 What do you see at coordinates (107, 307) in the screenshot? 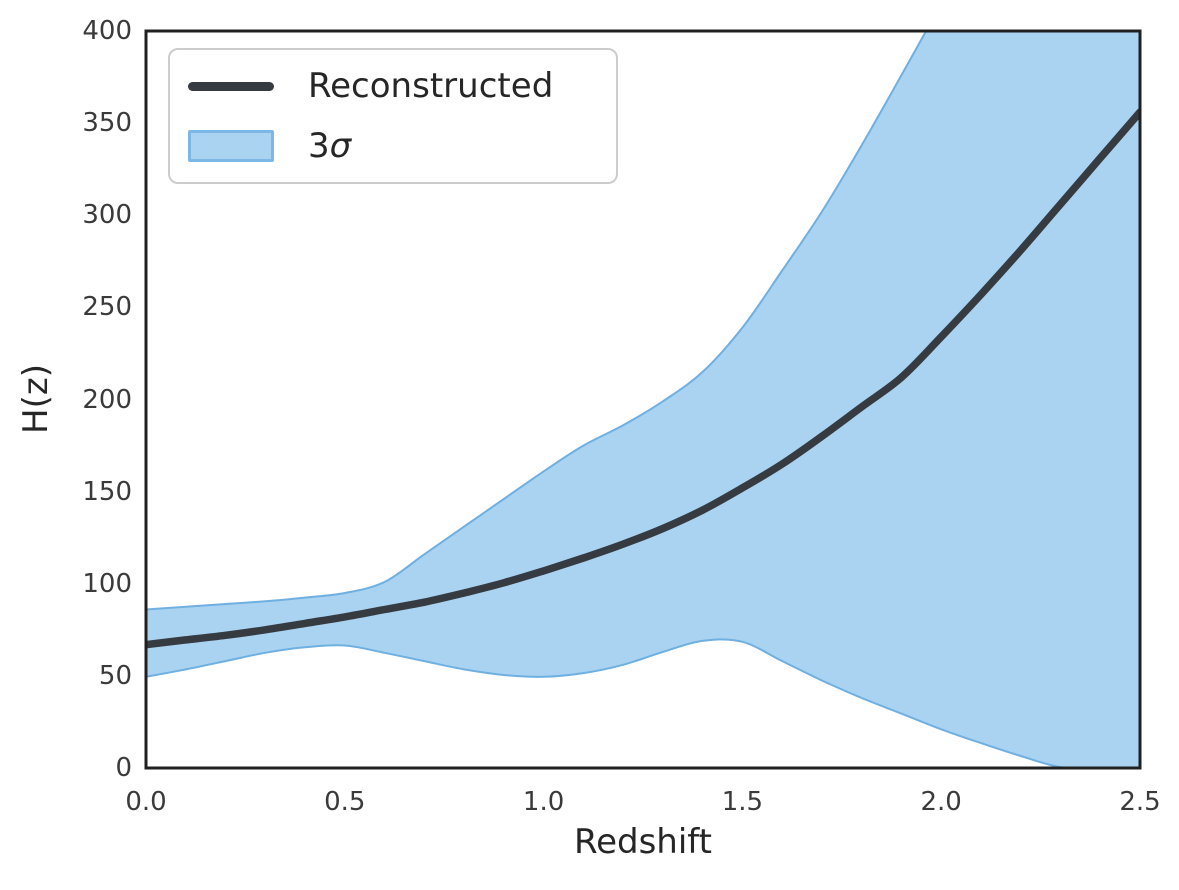
I see `y-tick-label: 250` at bounding box center [107, 307].